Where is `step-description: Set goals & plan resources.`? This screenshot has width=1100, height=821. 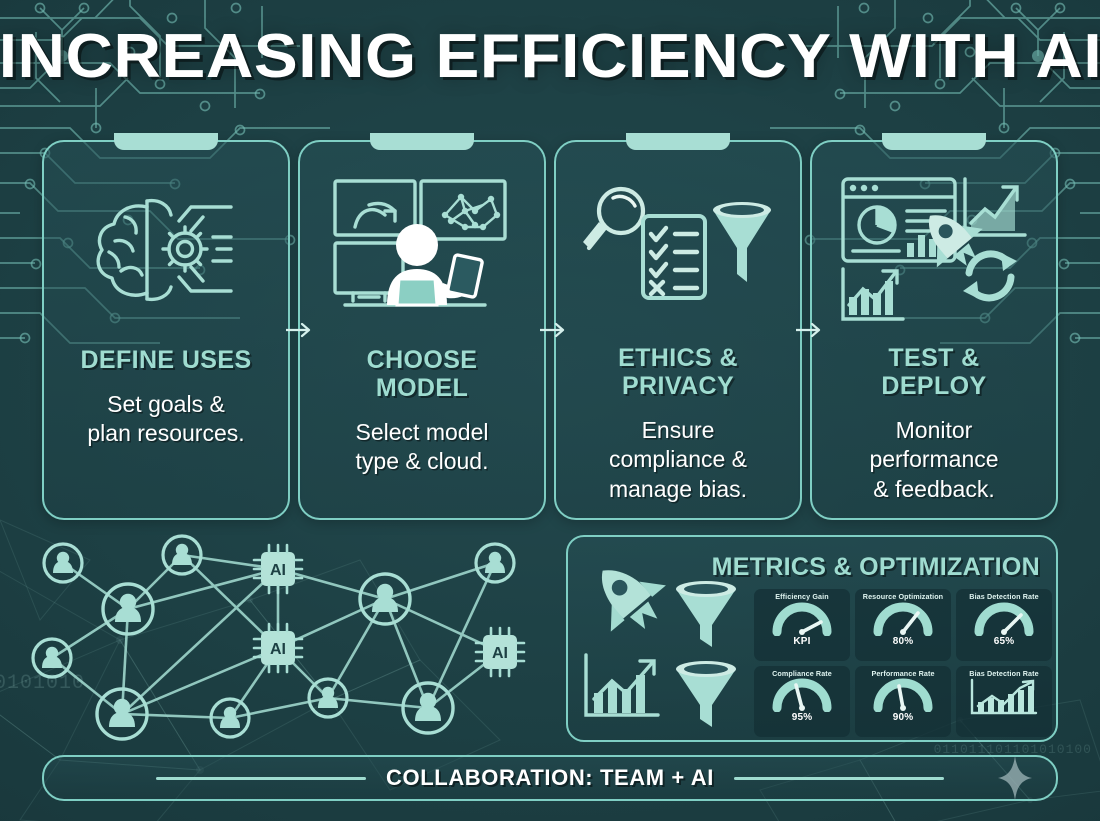
step-description: Set goals & plan resources. is located at coordinates (166, 419).